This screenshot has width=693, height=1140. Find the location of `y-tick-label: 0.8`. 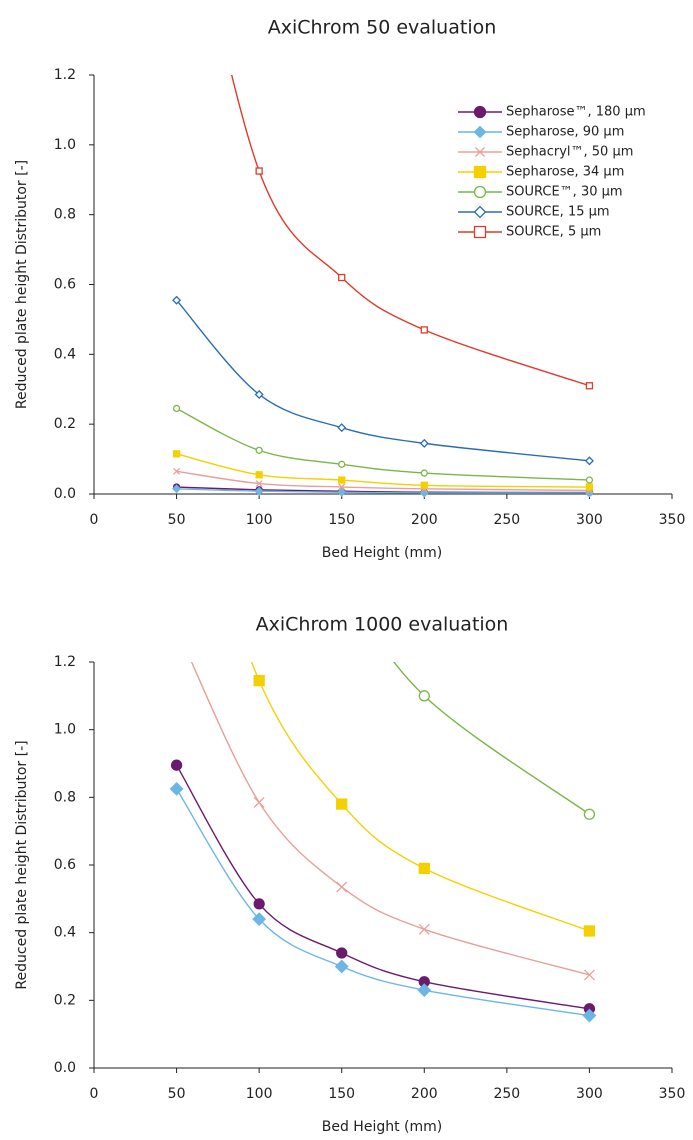

y-tick-label: 0.8 is located at coordinates (65, 797).